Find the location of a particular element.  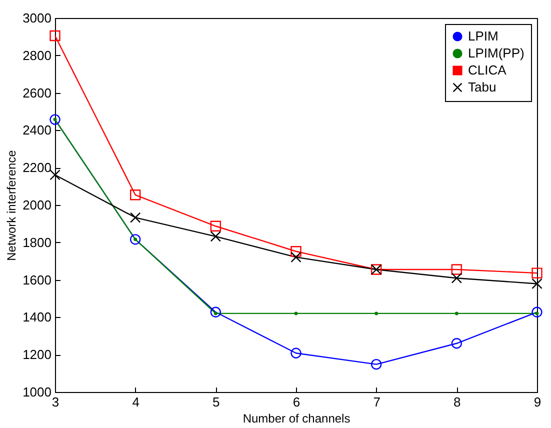

x-tick-label: 8 is located at coordinates (457, 402).